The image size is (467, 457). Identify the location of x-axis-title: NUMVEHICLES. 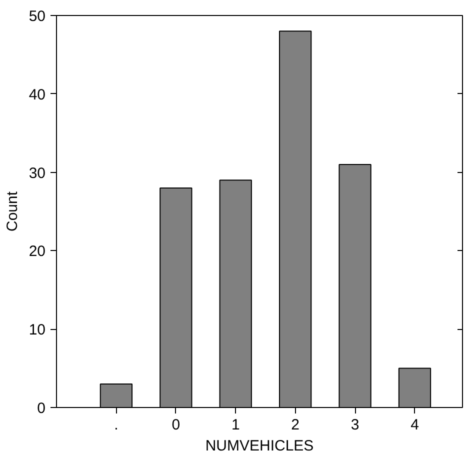
(259, 446).